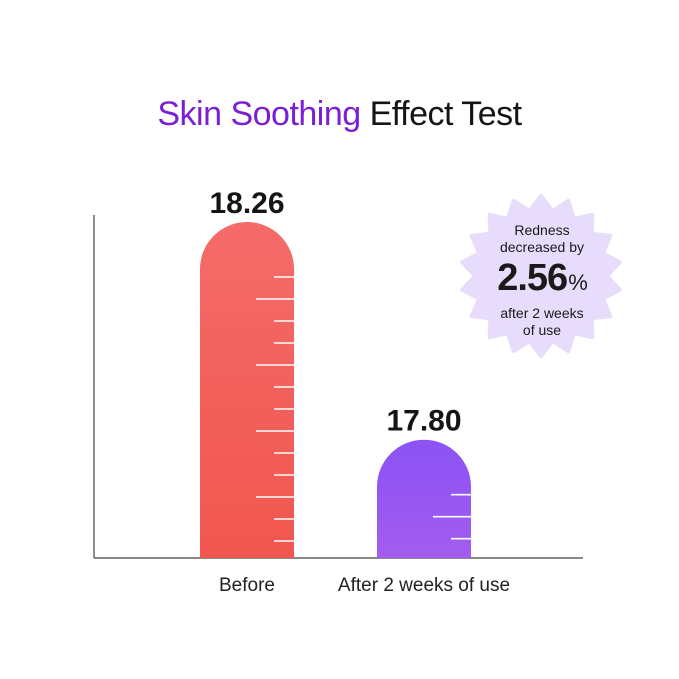  What do you see at coordinates (532, 278) in the screenshot?
I see `badge-number: 2.56` at bounding box center [532, 278].